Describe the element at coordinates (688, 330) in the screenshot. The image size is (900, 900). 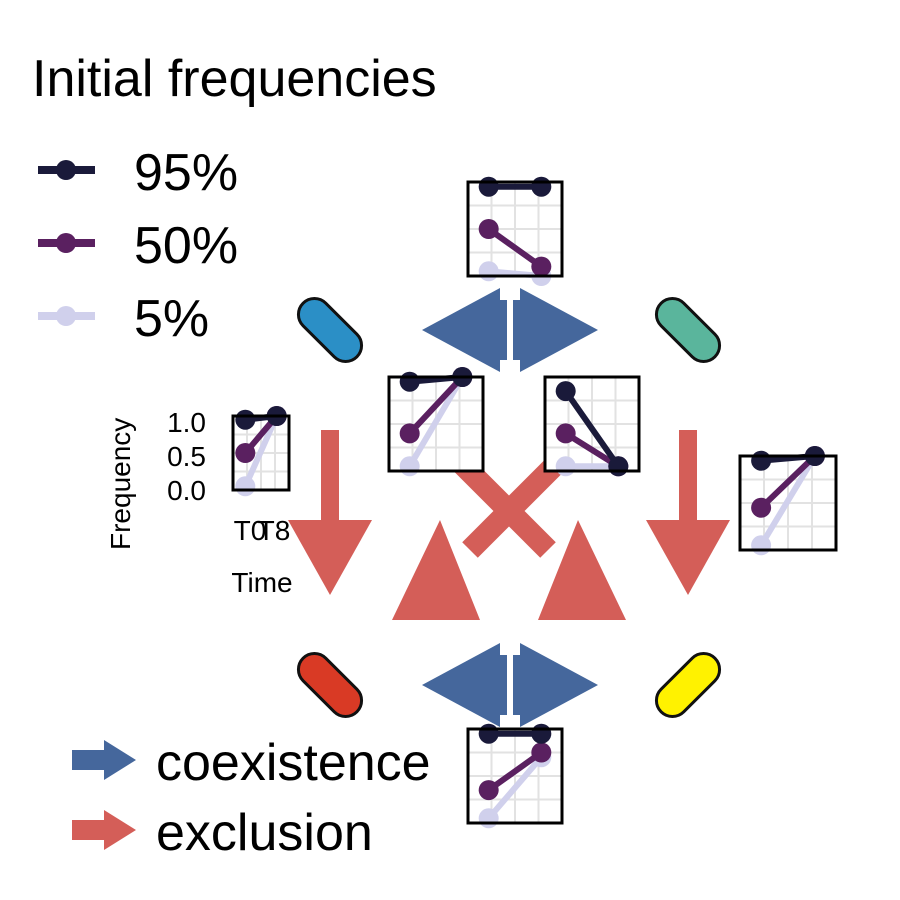
I see `species-teal-pill` at that location.